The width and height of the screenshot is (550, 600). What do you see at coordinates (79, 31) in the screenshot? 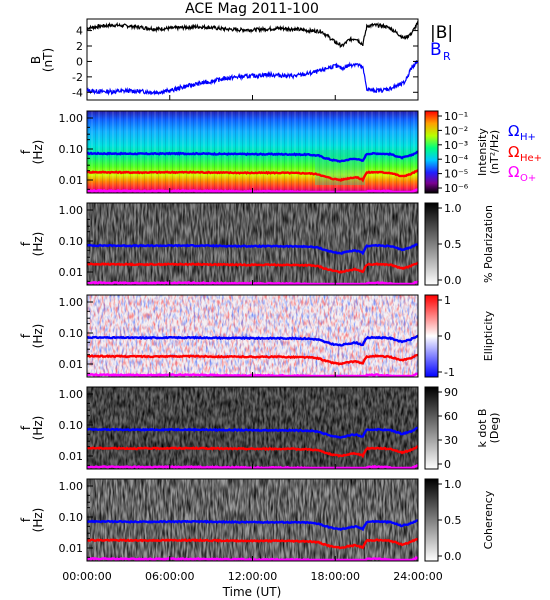
I see `panel-1-tick-label: 4` at bounding box center [79, 31].